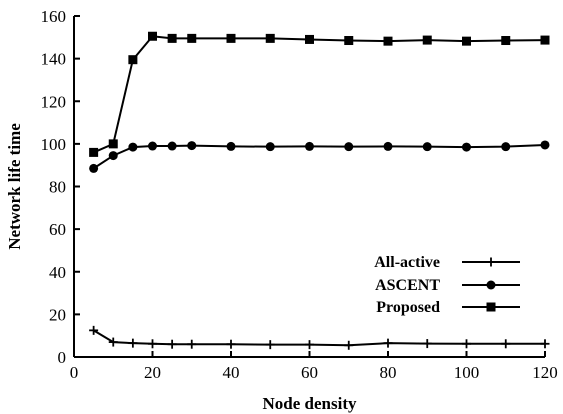  What do you see at coordinates (467, 372) in the screenshot?
I see `x-tick-label: 100` at bounding box center [467, 372].